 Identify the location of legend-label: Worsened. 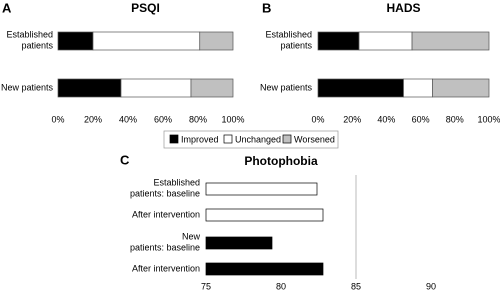
(314, 139).